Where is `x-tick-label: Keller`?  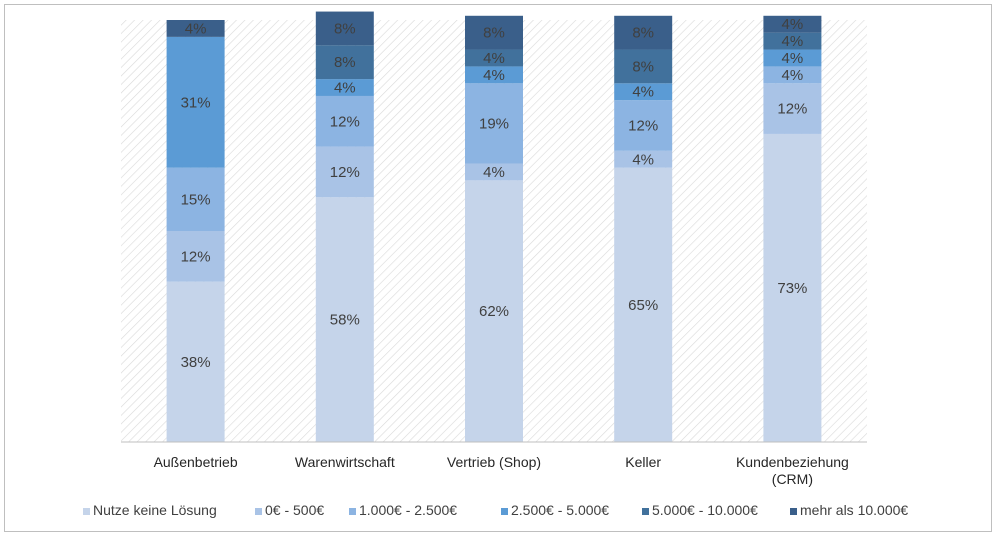 x-tick-label: Keller is located at coordinates (643, 462).